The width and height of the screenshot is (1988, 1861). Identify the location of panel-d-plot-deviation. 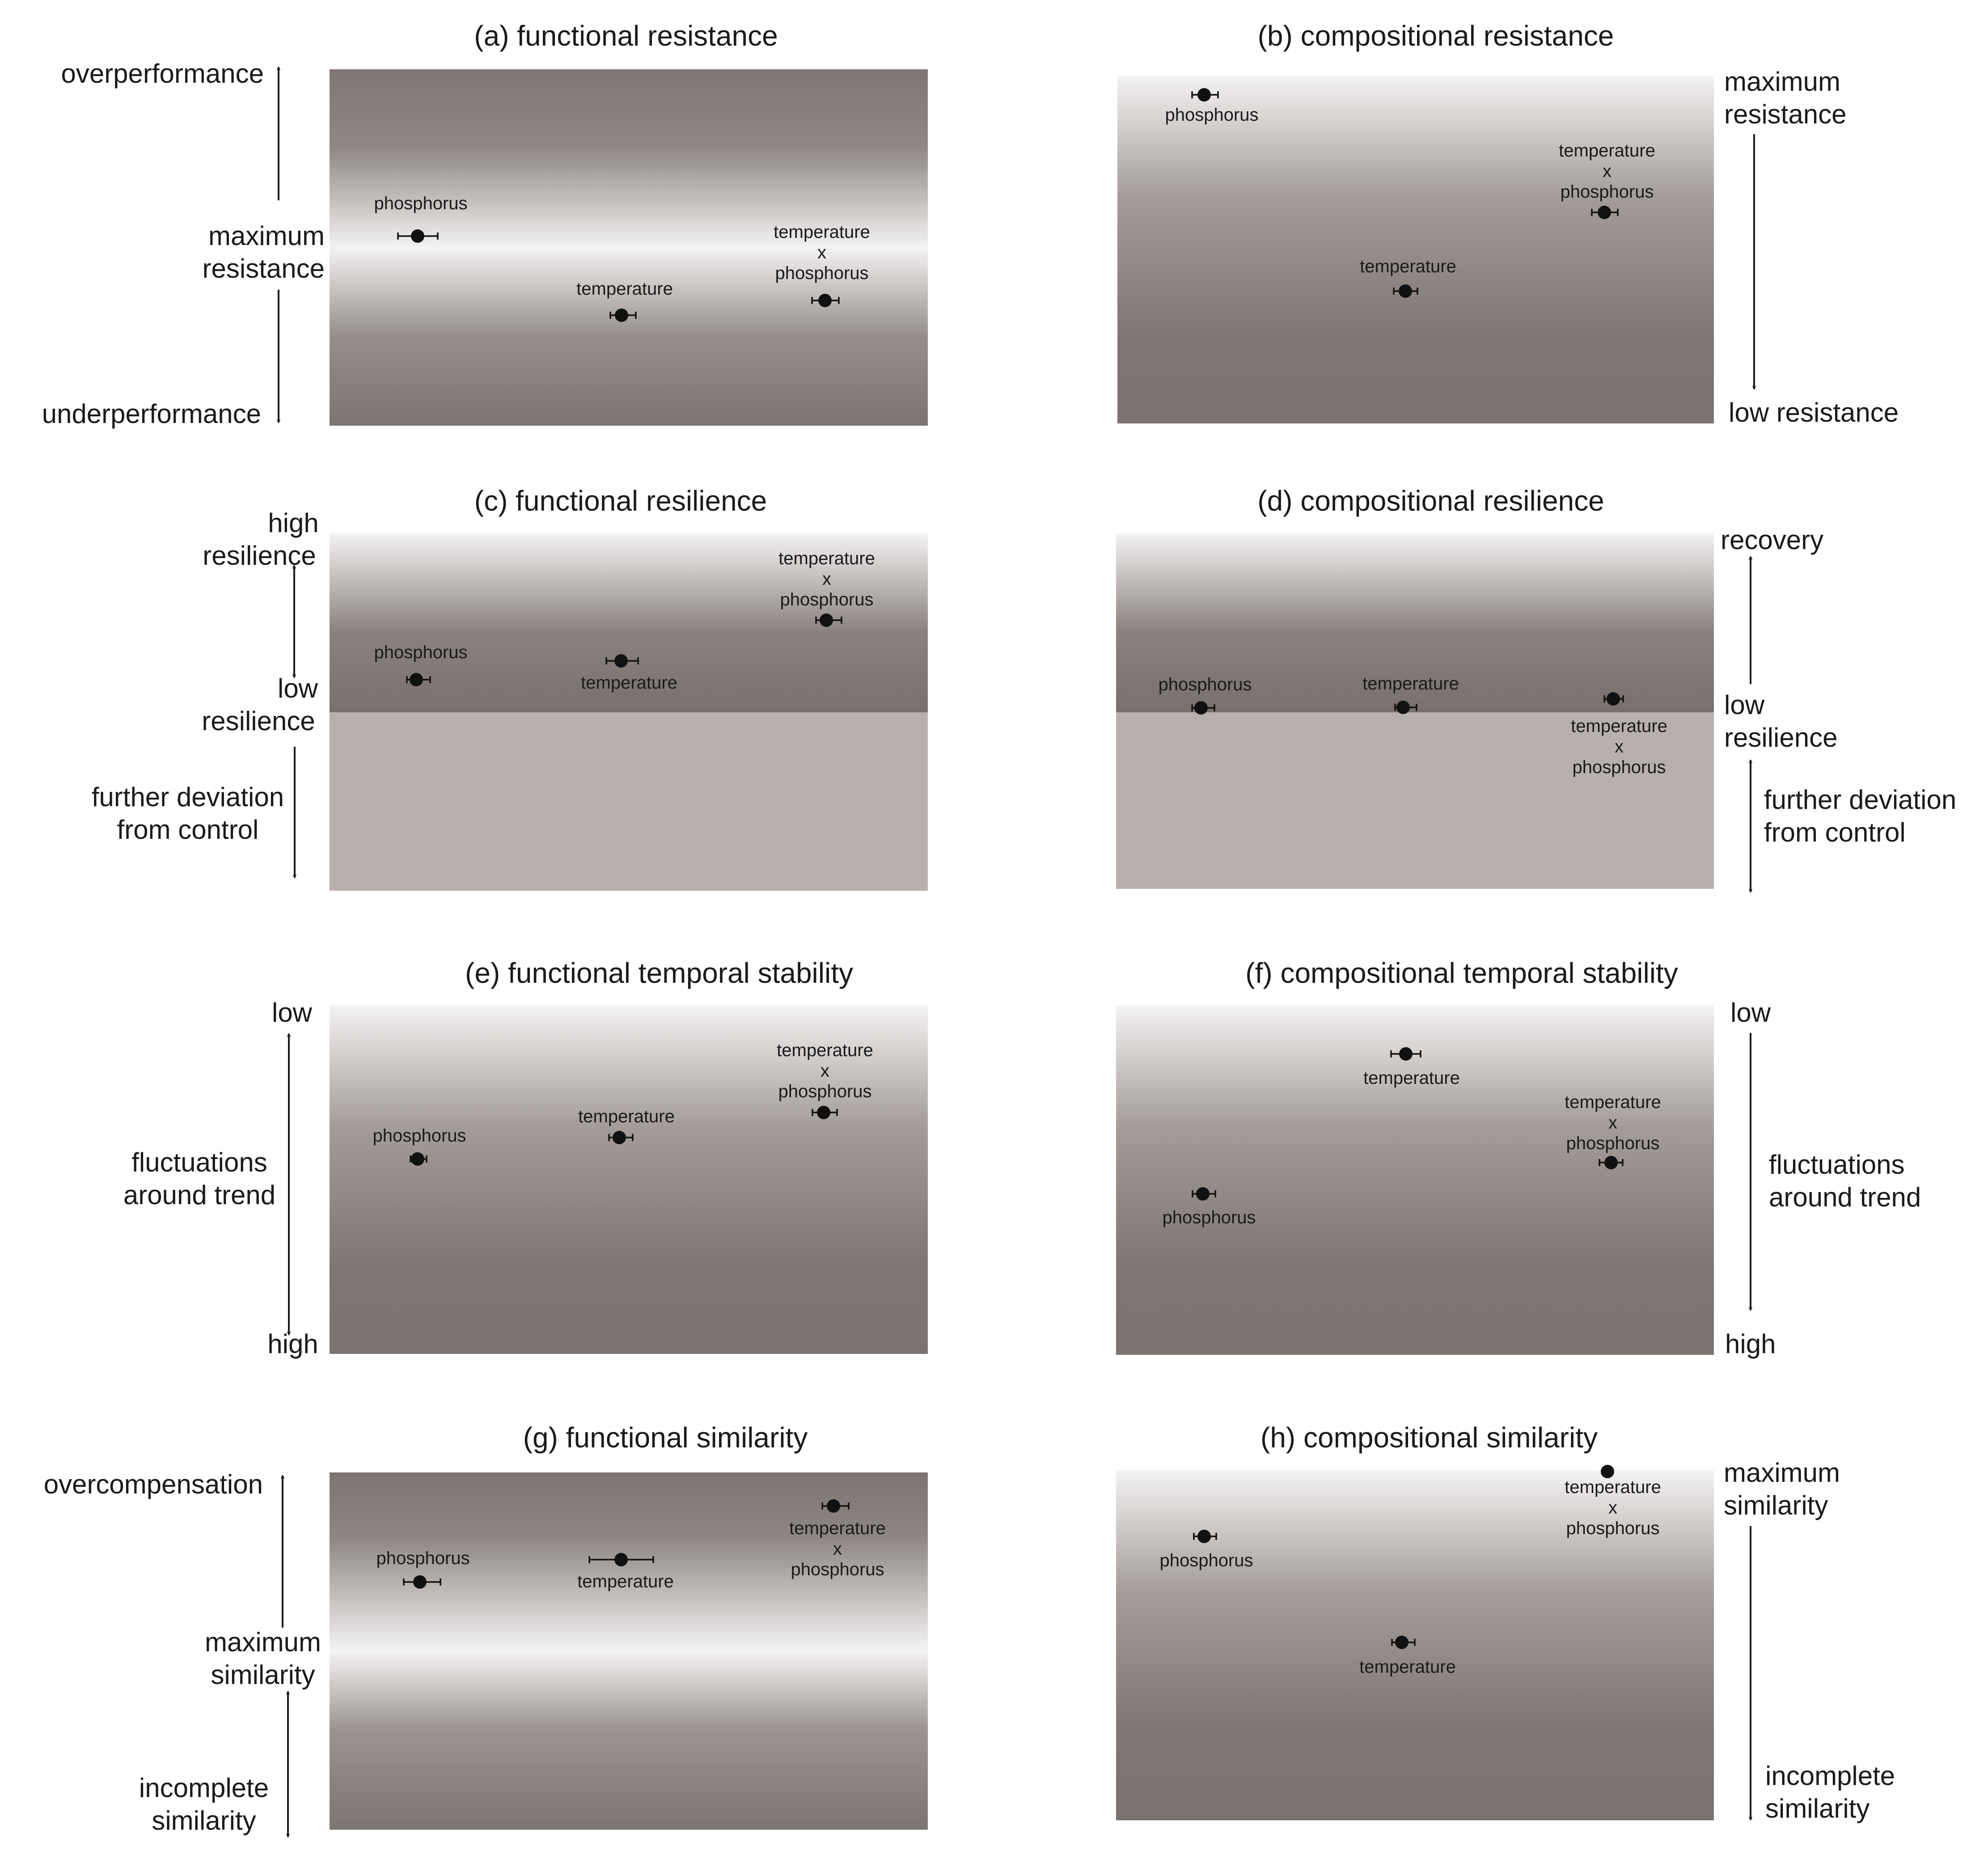
(1415, 801).